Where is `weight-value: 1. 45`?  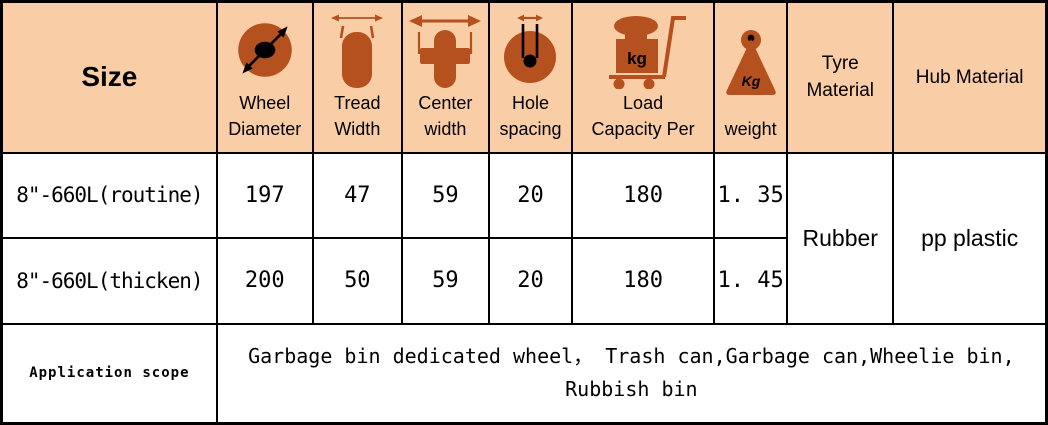 weight-value: 1. 45 is located at coordinates (751, 281).